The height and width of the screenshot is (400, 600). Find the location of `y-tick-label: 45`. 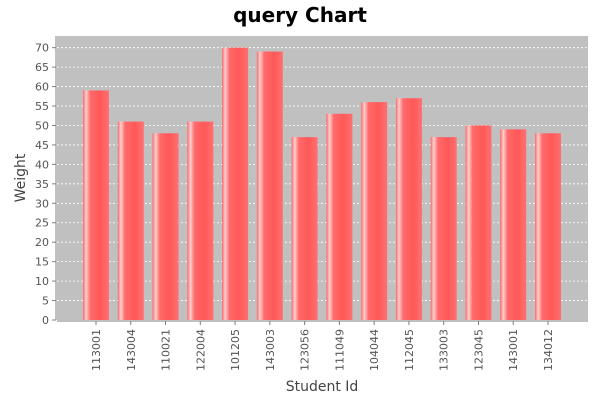

y-tick-label: 45 is located at coordinates (42, 145).